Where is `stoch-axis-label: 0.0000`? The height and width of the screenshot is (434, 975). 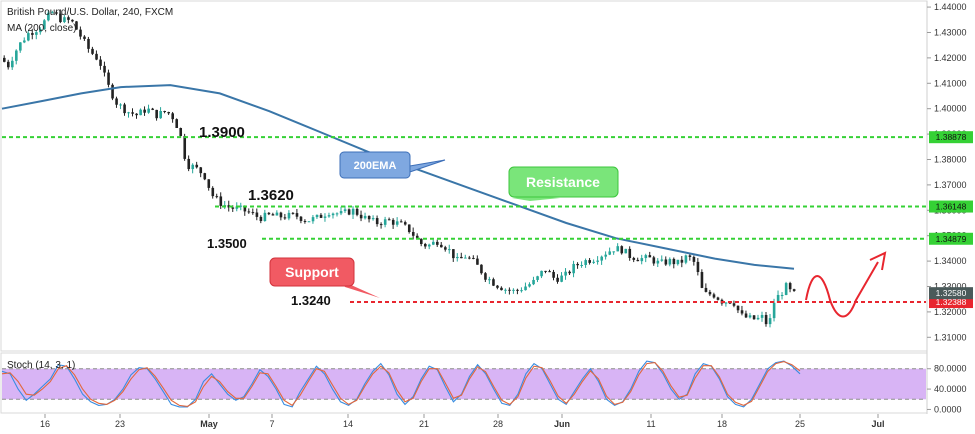
stoch-axis-label: 0.0000 is located at coordinates (948, 409).